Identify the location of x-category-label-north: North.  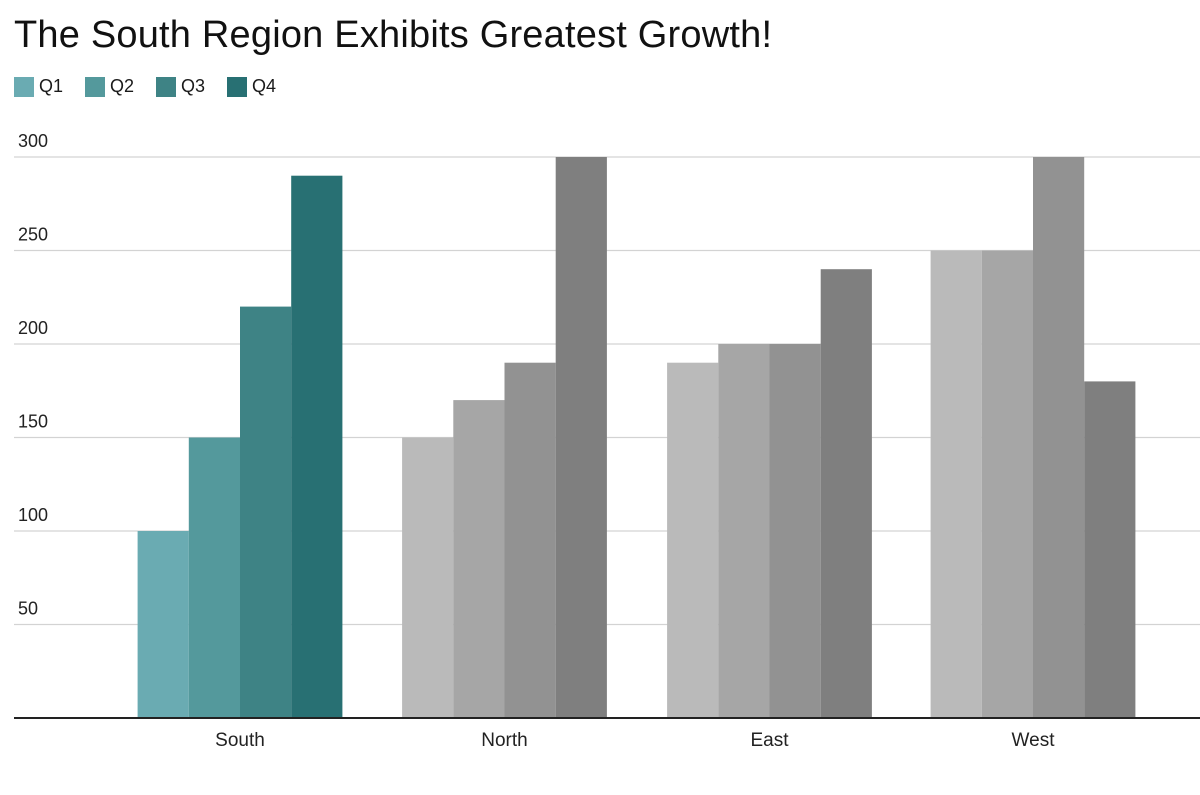
(504, 740).